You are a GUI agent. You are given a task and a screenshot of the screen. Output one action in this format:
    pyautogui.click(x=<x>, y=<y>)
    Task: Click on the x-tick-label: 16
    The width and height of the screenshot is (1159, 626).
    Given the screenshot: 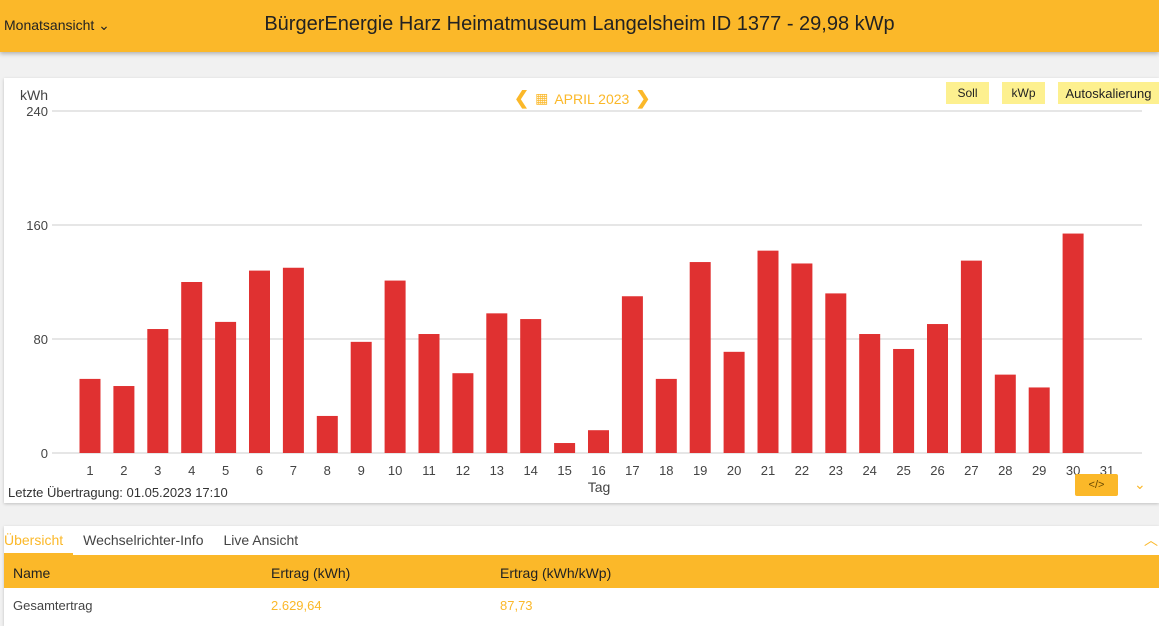 What is the action you would take?
    pyautogui.click(x=598, y=470)
    